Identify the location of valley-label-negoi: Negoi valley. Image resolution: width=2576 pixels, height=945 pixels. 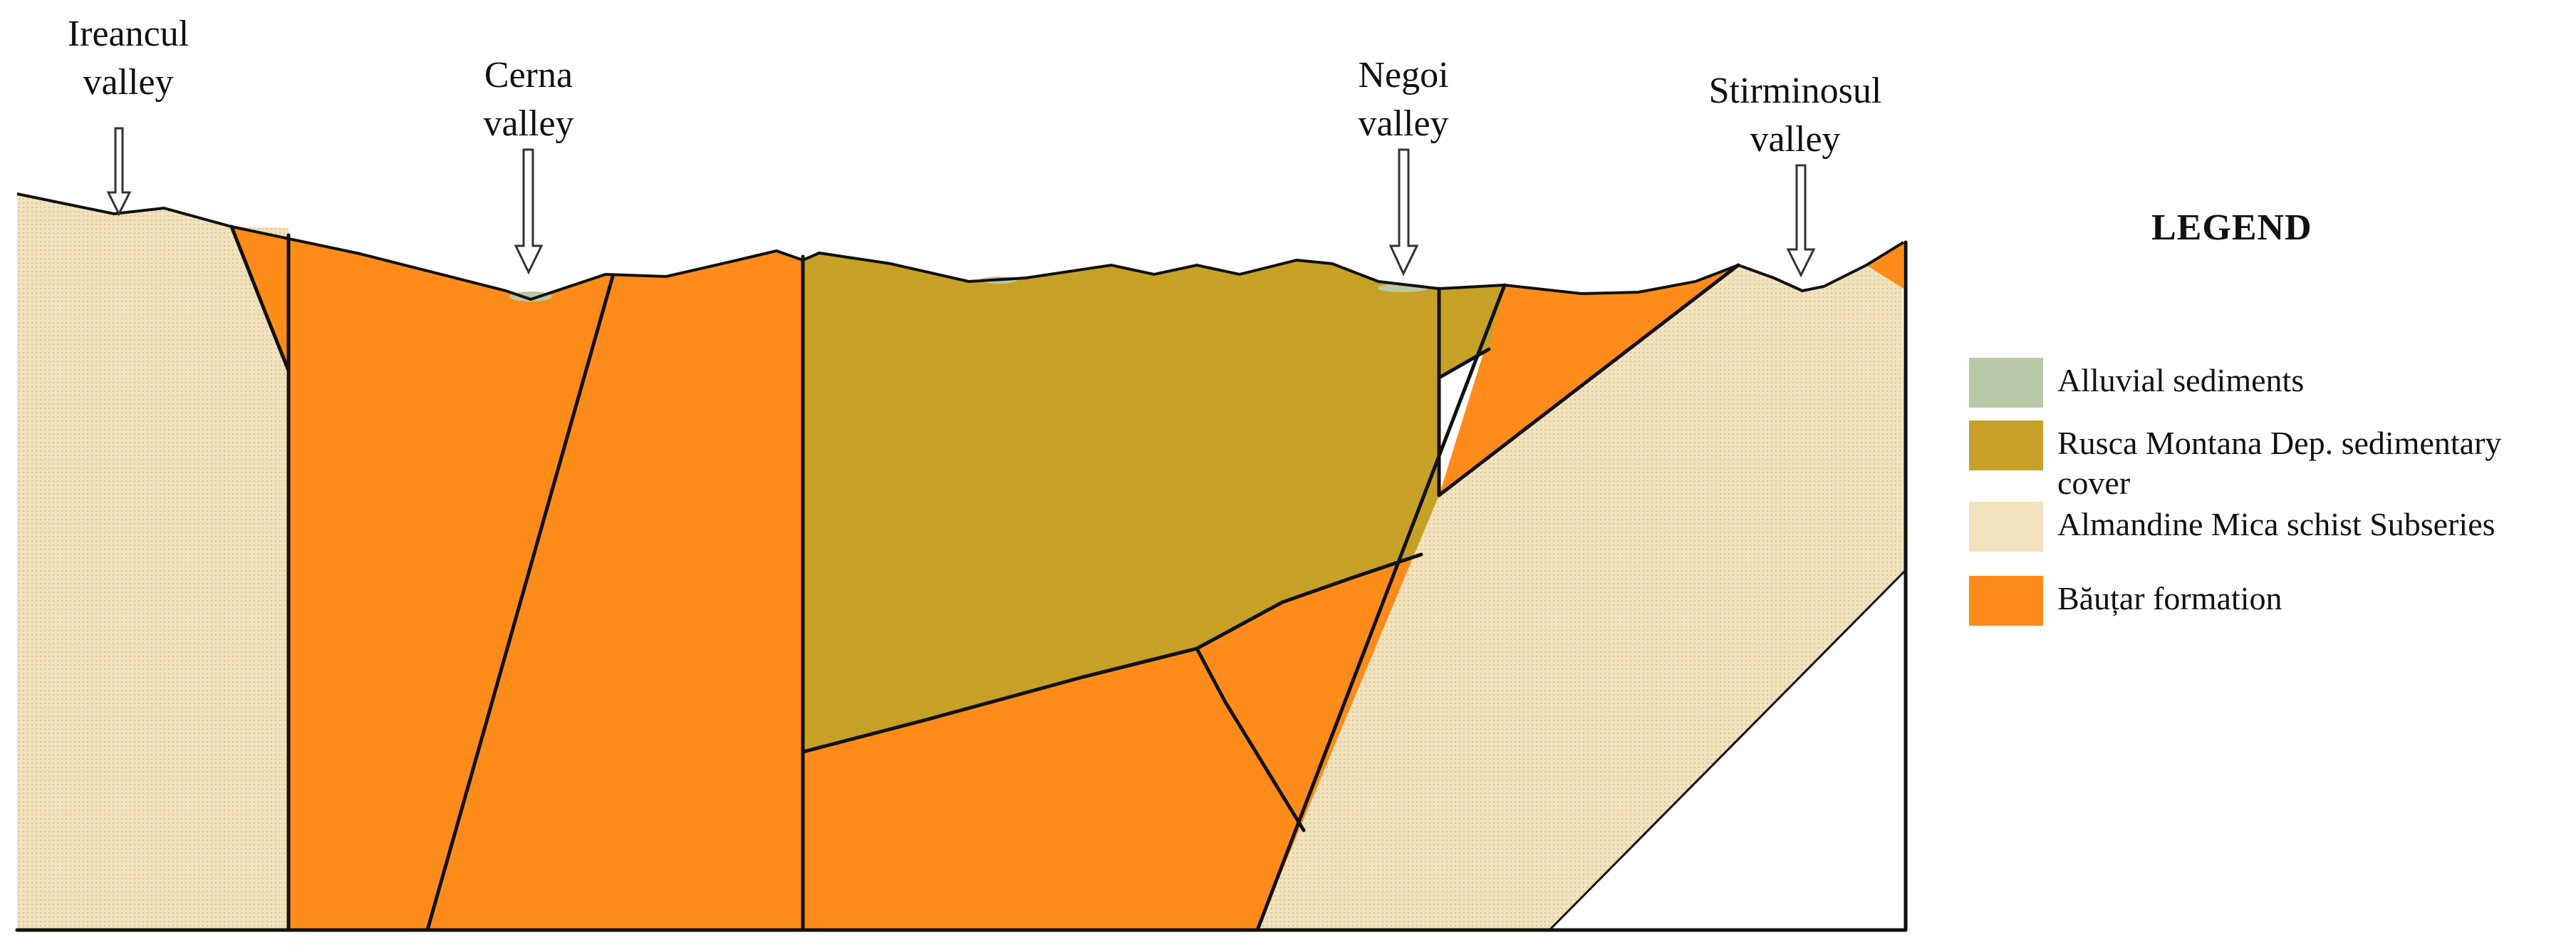
(1403, 99).